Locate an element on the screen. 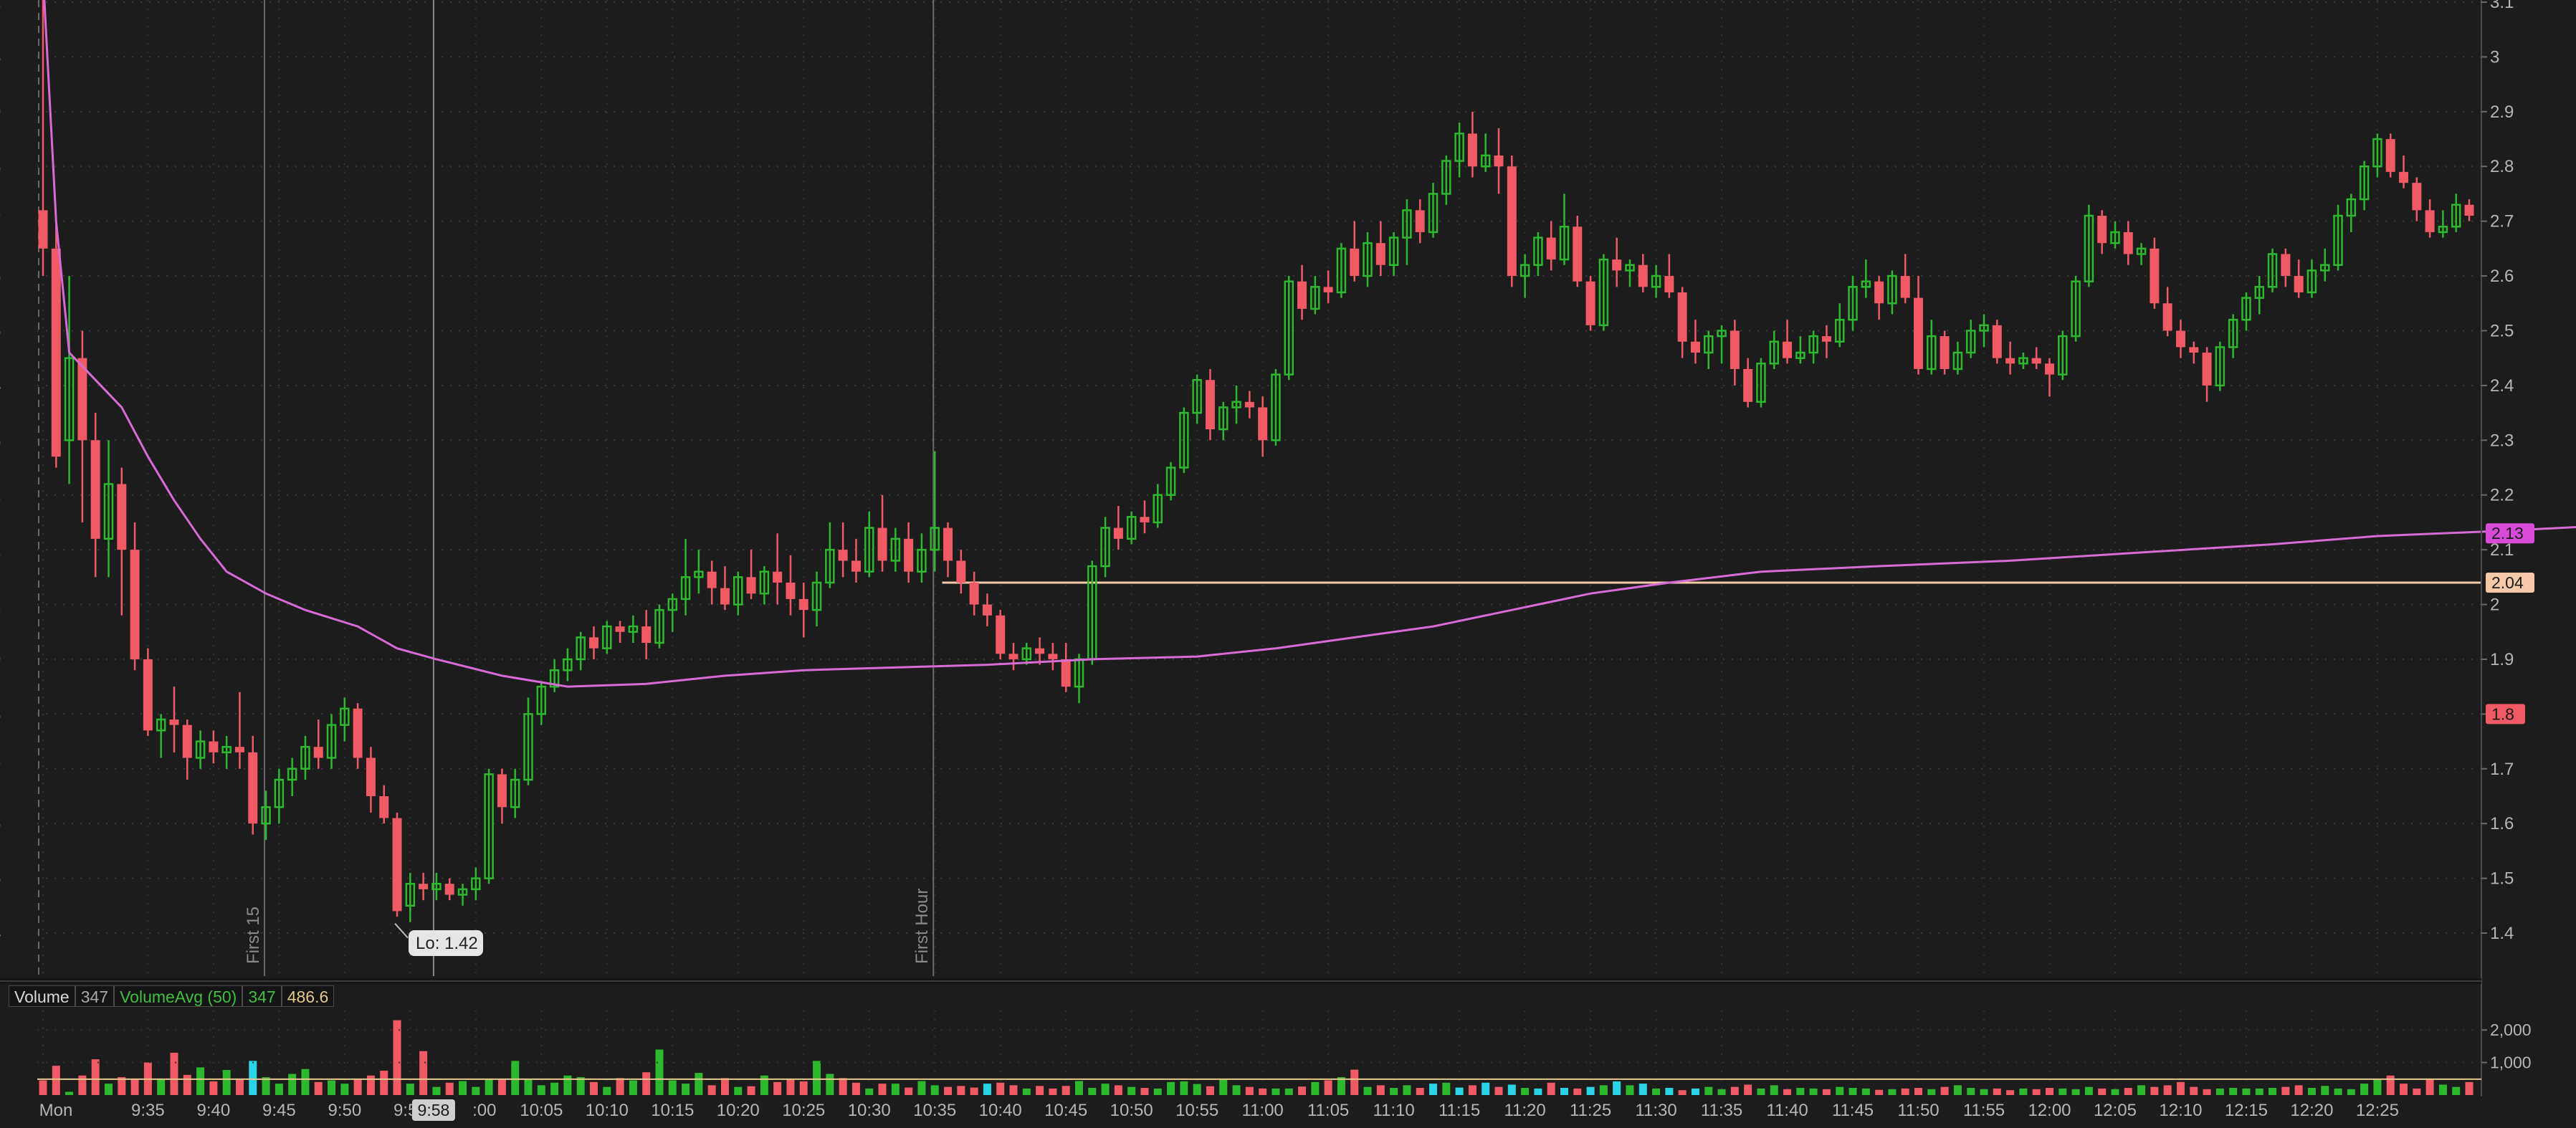 Image resolution: width=2576 pixels, height=1128 pixels. time-tick-label: 11:30 is located at coordinates (1655, 1110).